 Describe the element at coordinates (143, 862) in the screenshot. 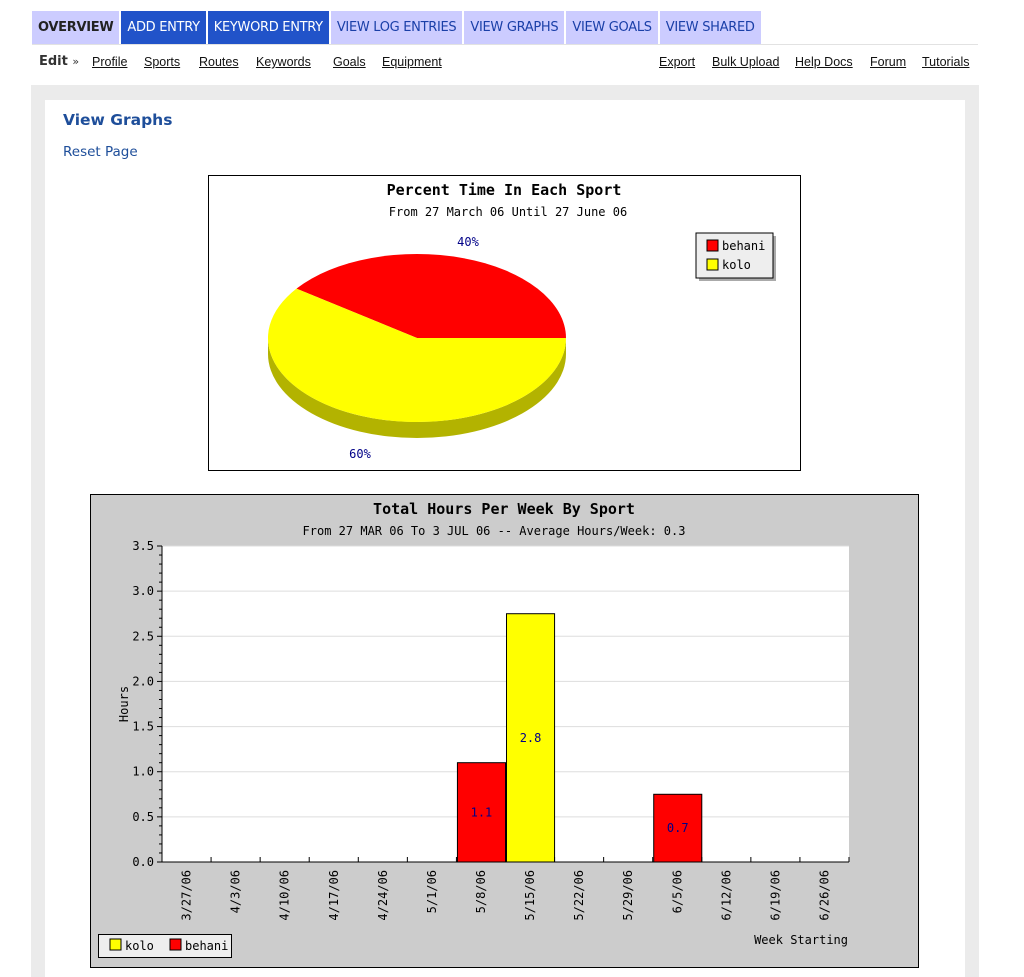

I see `y-tick-label: 0.0` at that location.